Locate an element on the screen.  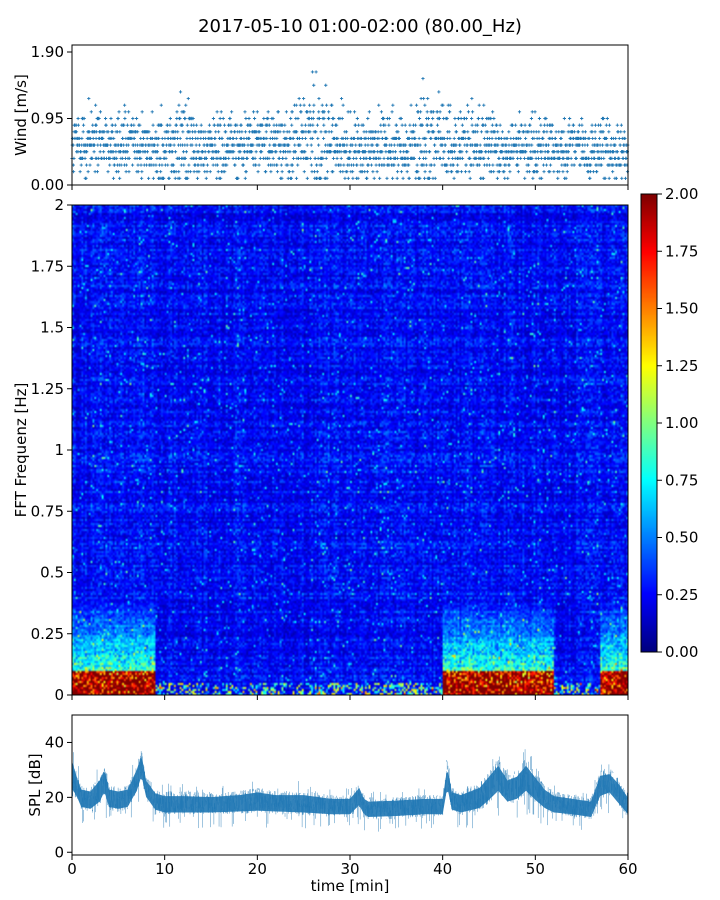
colorbar: 0.00 0.25 0.50 0.75 1.00 1.25 1.50 1.75 2.00 is located at coordinates (669, 423).